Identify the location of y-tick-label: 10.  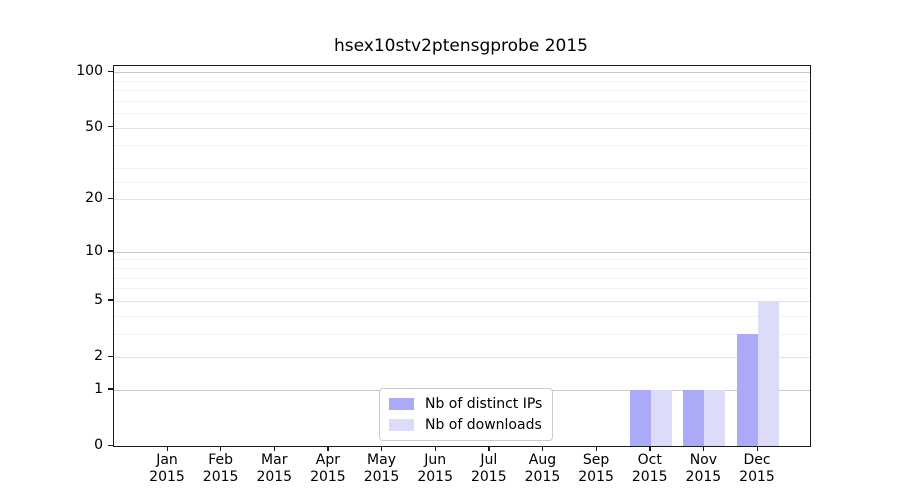
(94, 250).